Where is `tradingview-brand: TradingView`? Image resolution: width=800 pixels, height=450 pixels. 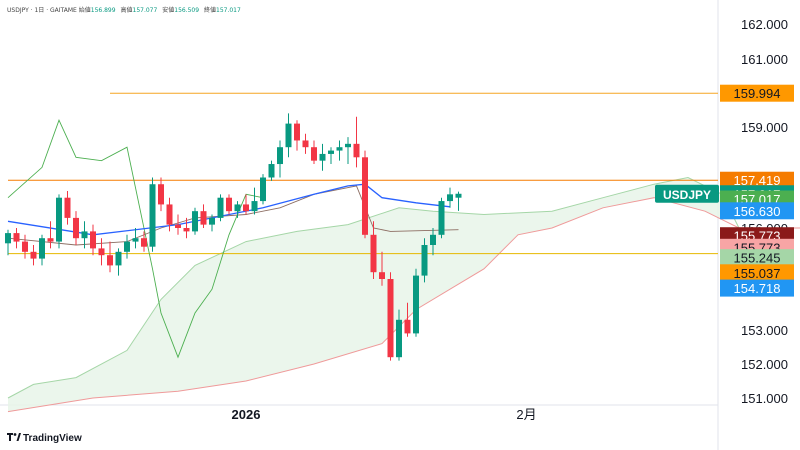
tradingview-brand: TradingView is located at coordinates (44, 438).